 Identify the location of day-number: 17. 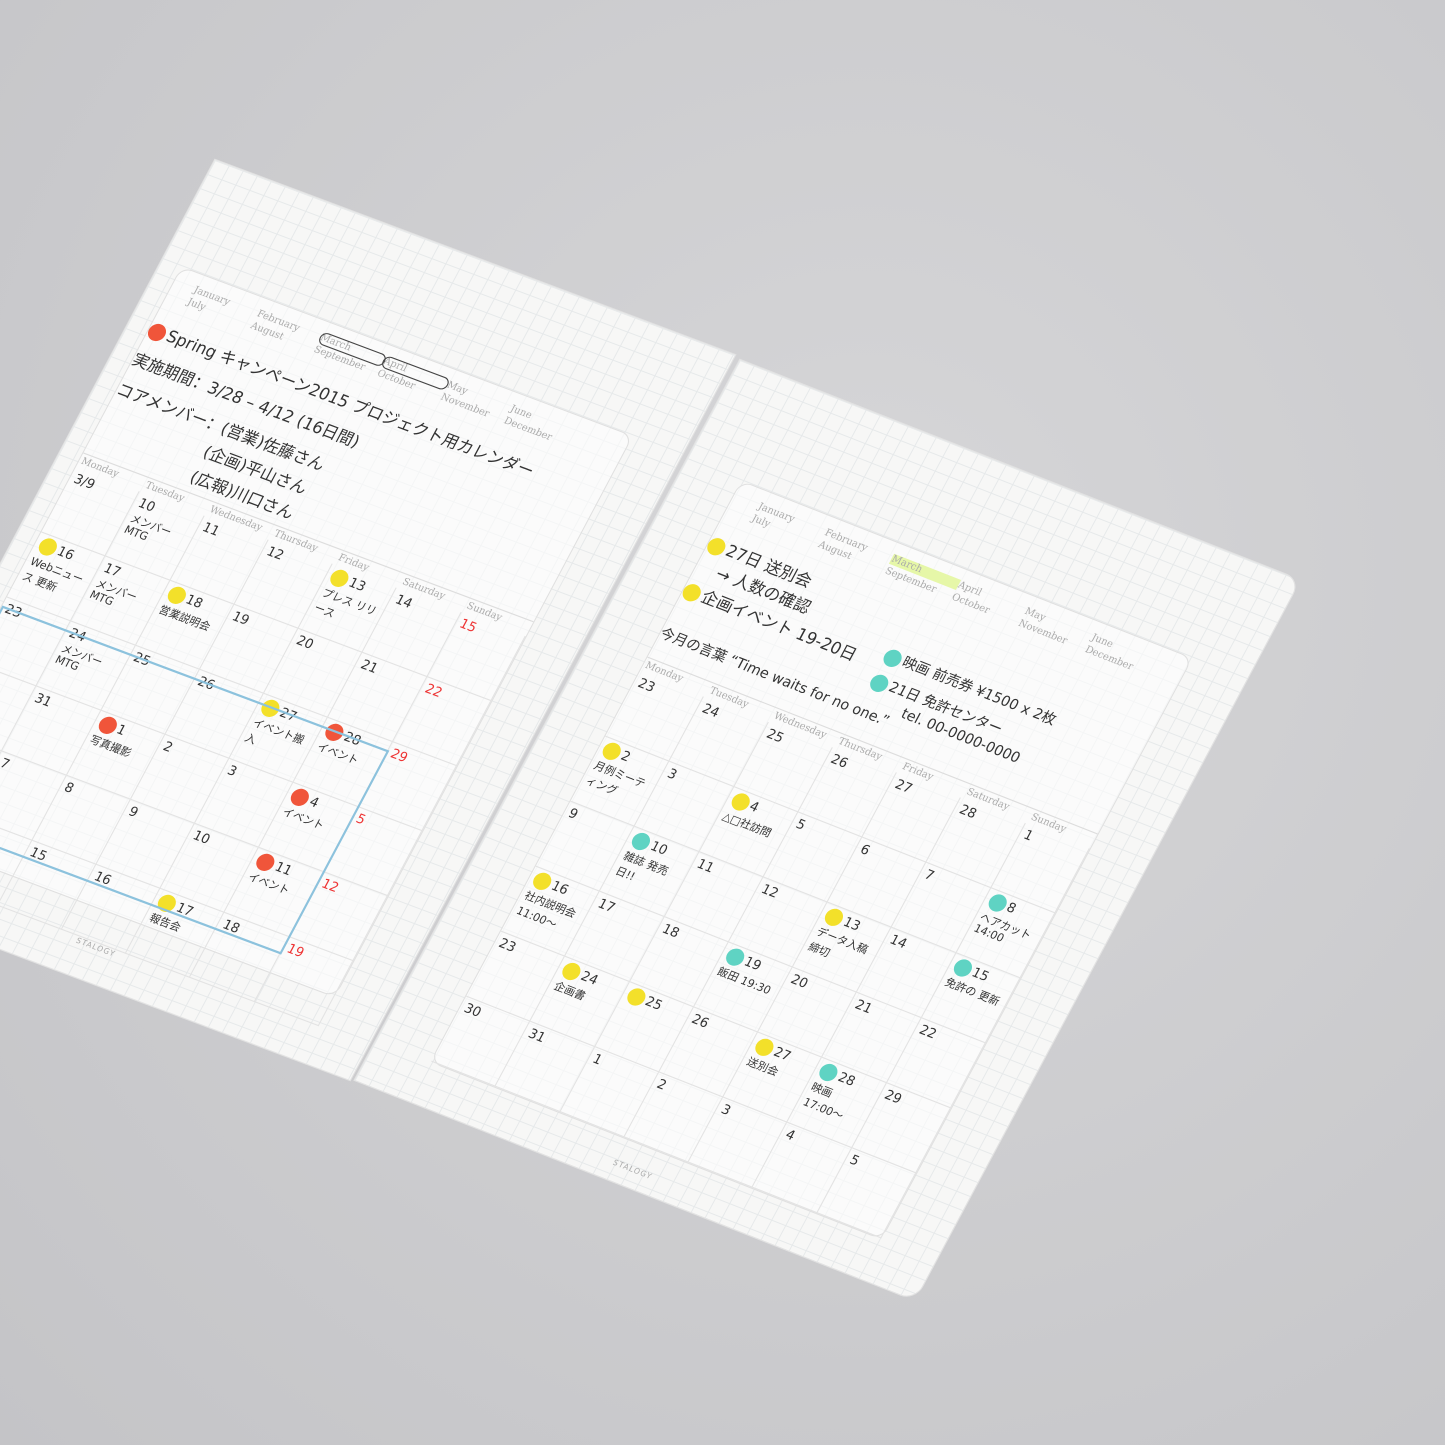
(607, 905).